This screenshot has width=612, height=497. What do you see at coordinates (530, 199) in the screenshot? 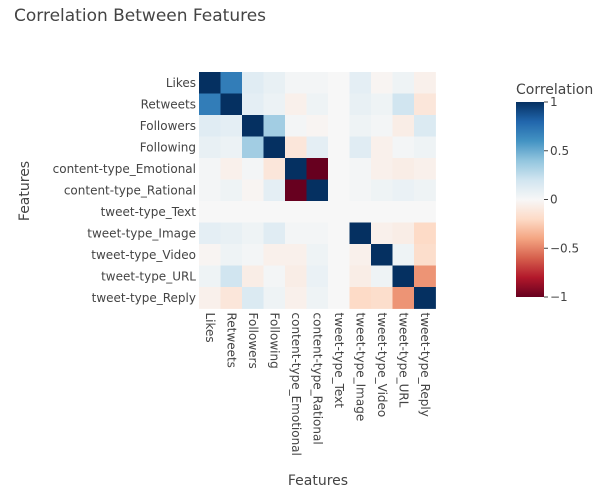
I see `colorbar` at bounding box center [530, 199].